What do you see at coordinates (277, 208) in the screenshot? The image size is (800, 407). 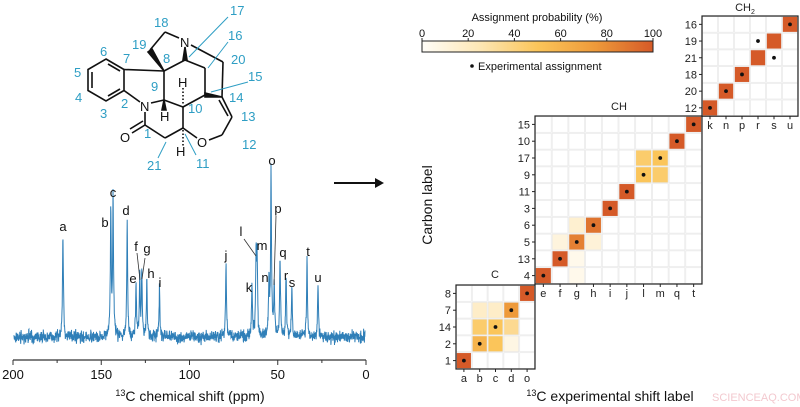 I see `peak-label-p: p` at bounding box center [277, 208].